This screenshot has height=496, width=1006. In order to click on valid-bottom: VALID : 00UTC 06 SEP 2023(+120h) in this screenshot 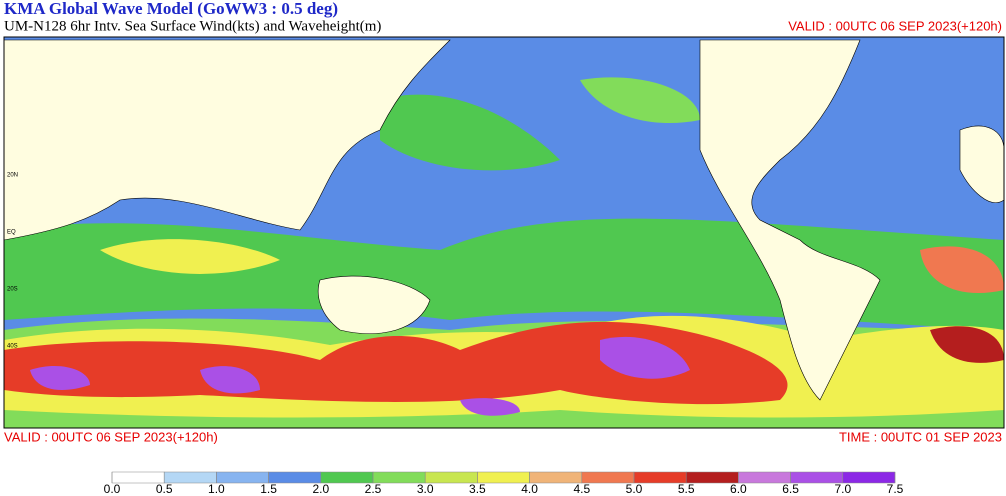, I will do `click(111, 436)`.